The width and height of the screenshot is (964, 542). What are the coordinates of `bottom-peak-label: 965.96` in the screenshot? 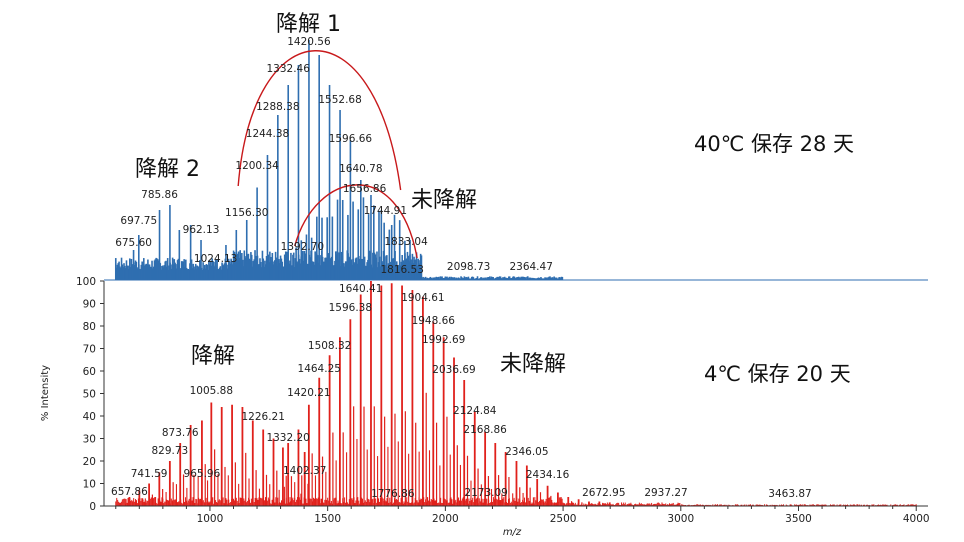 It's located at (202, 474).